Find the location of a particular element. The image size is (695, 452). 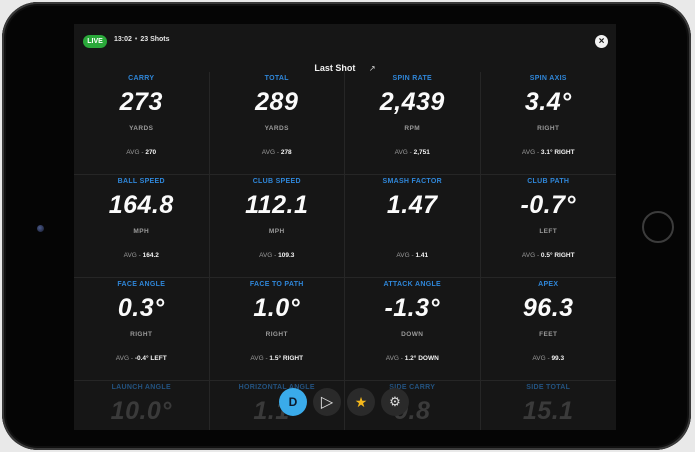

metric-label: SIDE TOTAL is located at coordinates (548, 387).